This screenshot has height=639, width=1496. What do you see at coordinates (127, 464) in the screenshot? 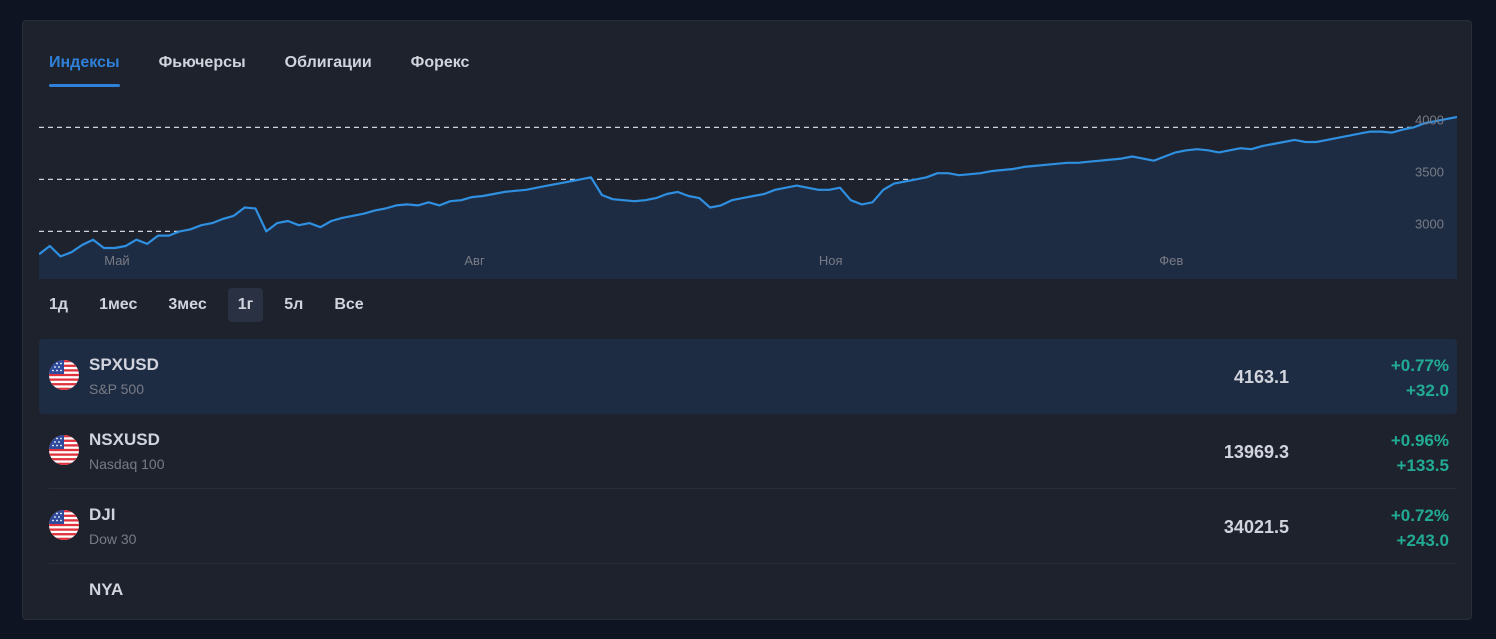
I see `symbol-name: Nasdaq 100` at bounding box center [127, 464].